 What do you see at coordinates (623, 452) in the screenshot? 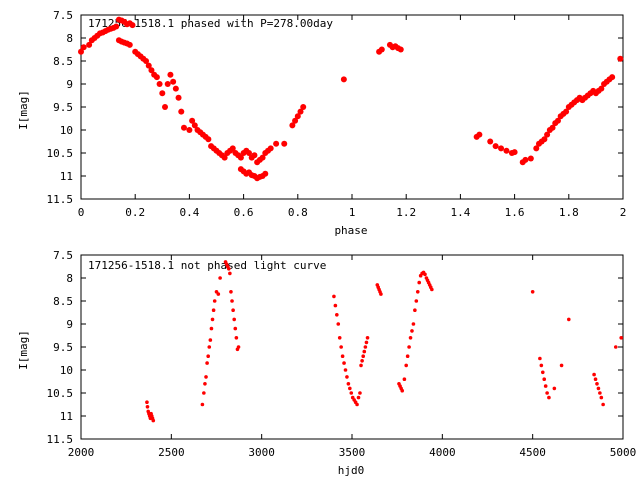
I see `x-tick-label: 5000` at bounding box center [623, 452].